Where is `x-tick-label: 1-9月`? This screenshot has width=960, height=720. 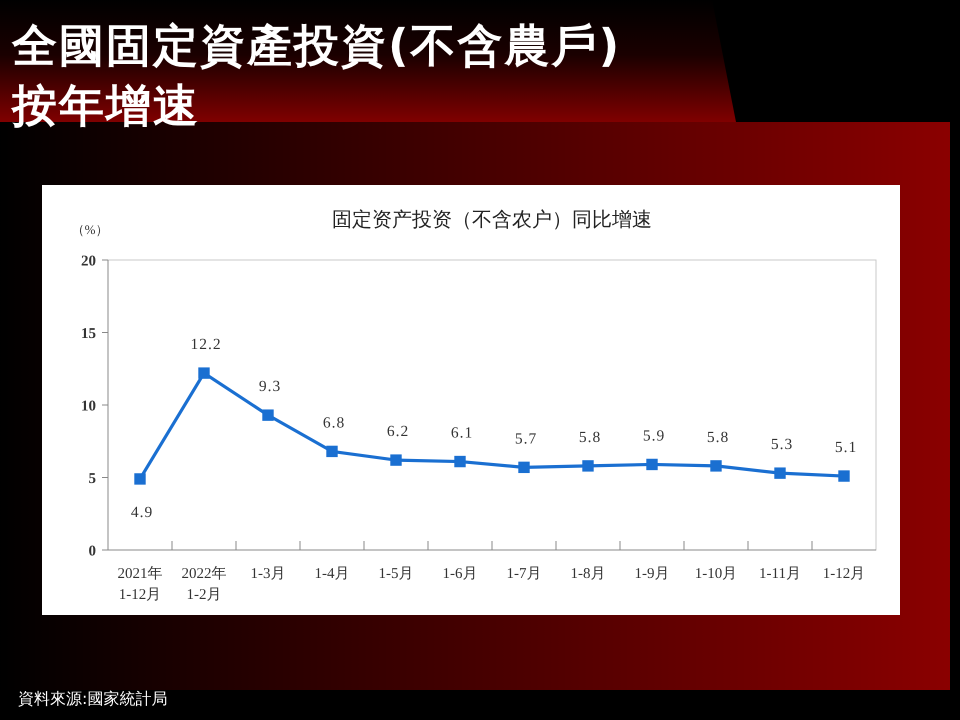 x-tick-label: 1-9月 is located at coordinates (652, 574).